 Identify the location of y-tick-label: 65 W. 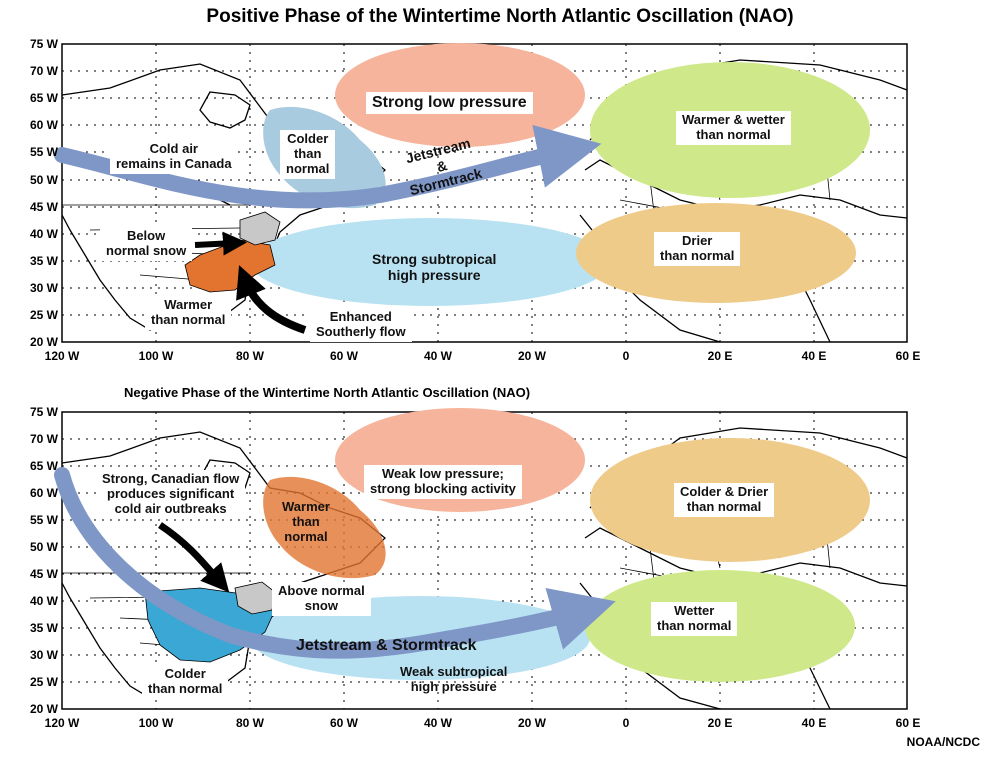
(43, 98).